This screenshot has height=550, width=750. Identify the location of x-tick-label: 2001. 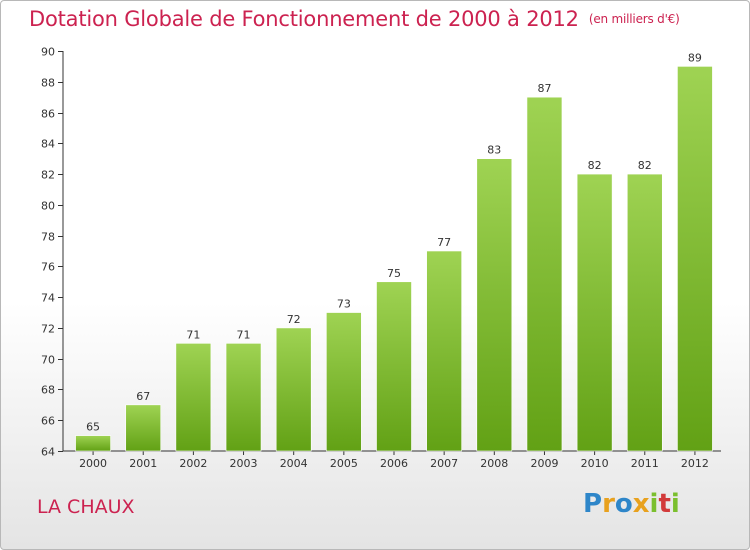
(143, 463).